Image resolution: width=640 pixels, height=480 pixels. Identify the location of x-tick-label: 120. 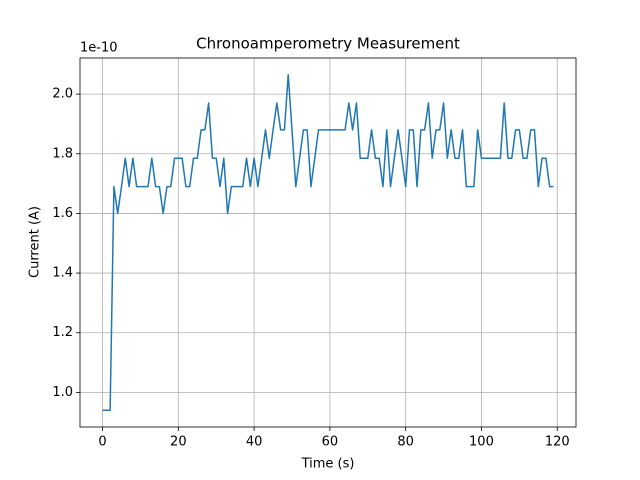
(557, 442).